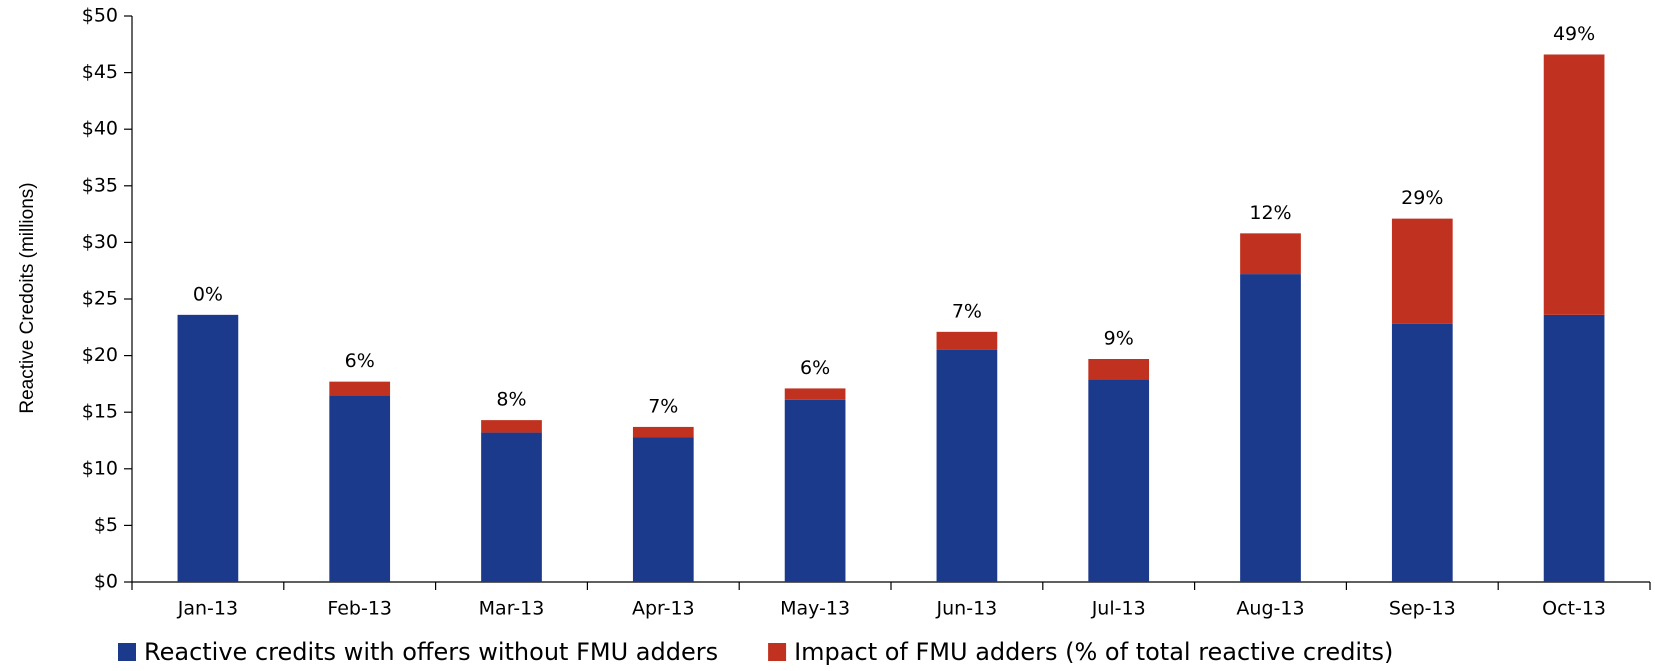 The image size is (1655, 671). What do you see at coordinates (100, 468) in the screenshot?
I see `y-tick-label: $10` at bounding box center [100, 468].